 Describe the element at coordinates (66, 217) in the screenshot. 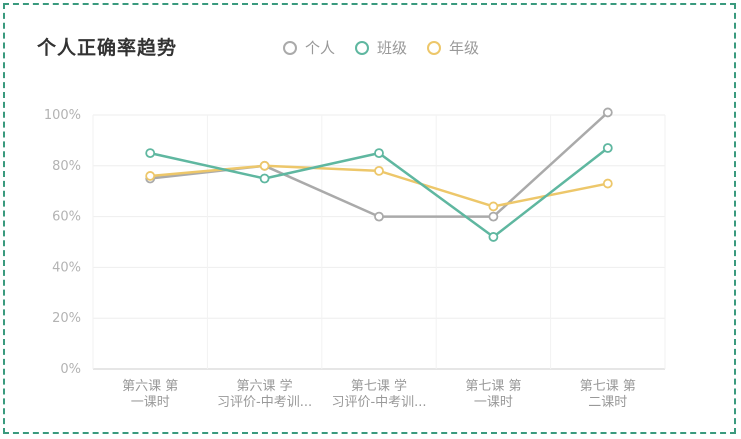

I see `y-tick-label: 60%` at that location.